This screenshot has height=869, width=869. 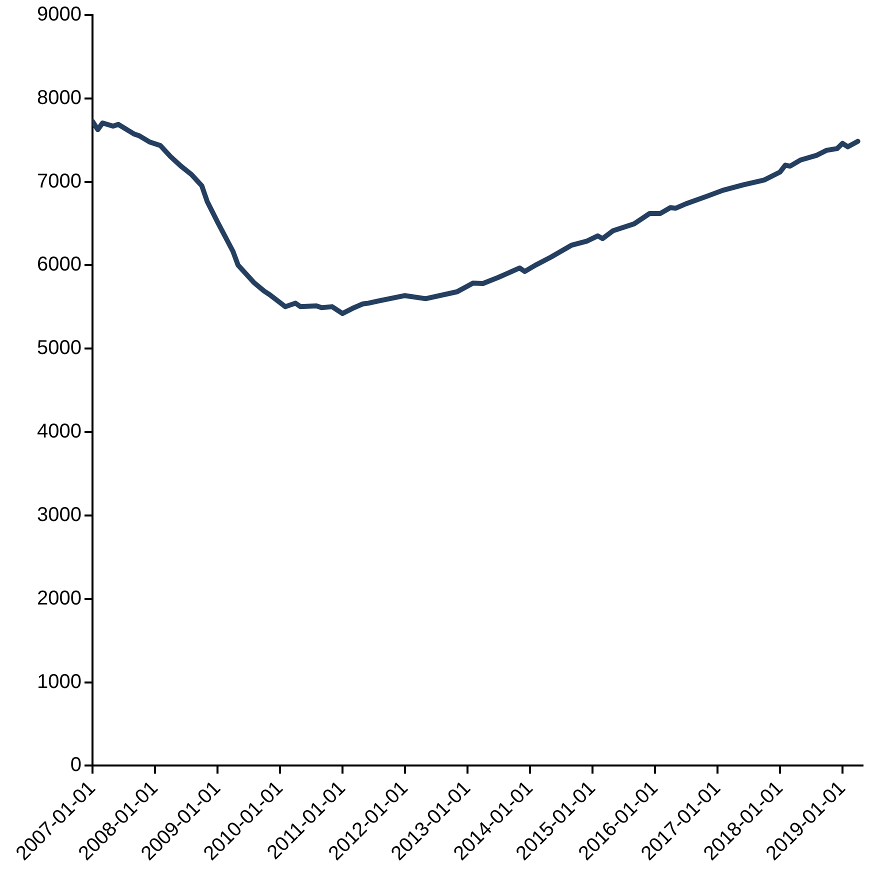 I want to click on y-tick-label: 7000, so click(x=59, y=181).